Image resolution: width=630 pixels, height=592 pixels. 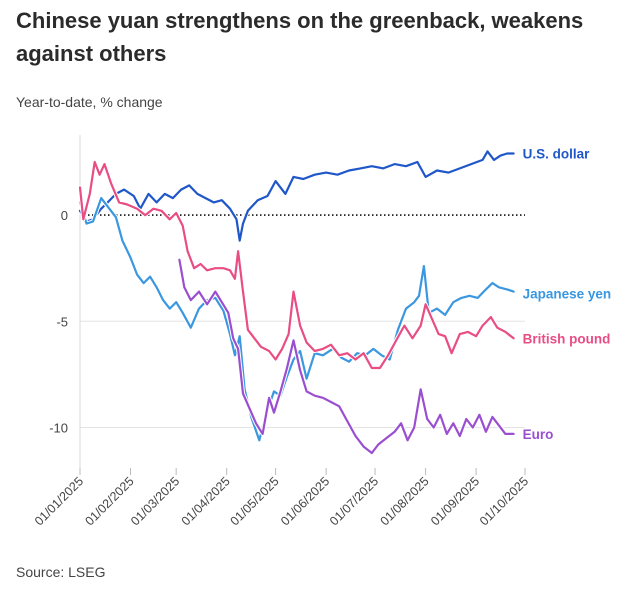 What do you see at coordinates (504, 501) in the screenshot?
I see `x-tick-label: 01/10/2025` at bounding box center [504, 501].